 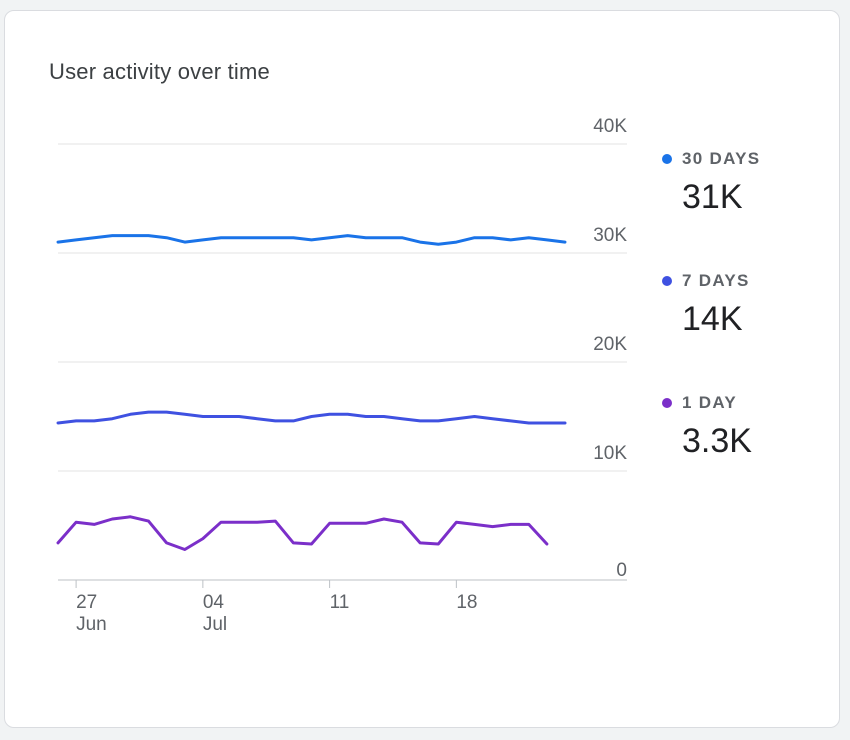 I want to click on legend-label: 1 DAY, so click(x=710, y=402).